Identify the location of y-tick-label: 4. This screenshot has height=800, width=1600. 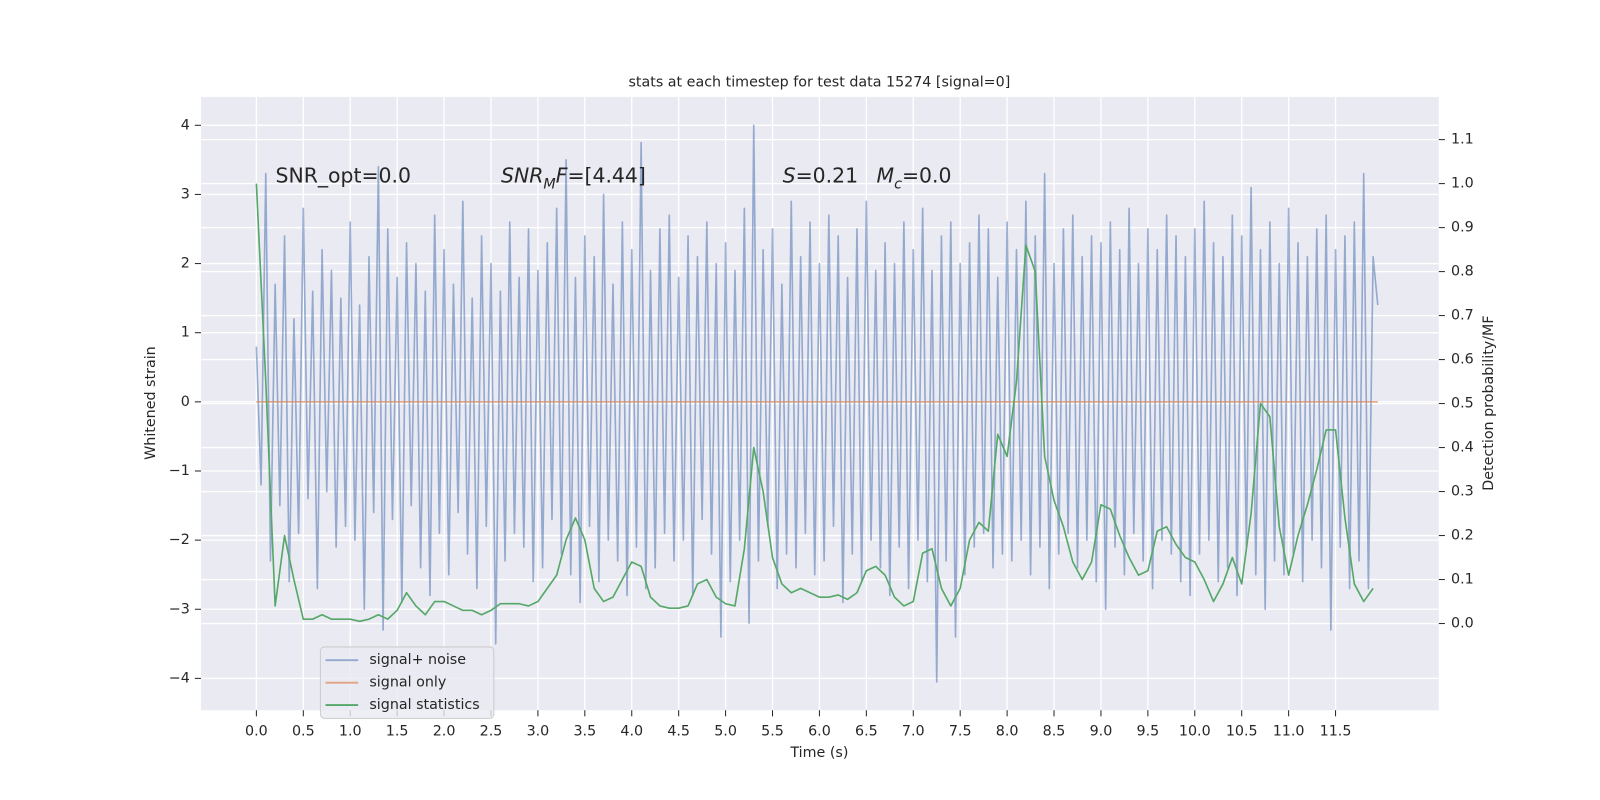
(185, 125).